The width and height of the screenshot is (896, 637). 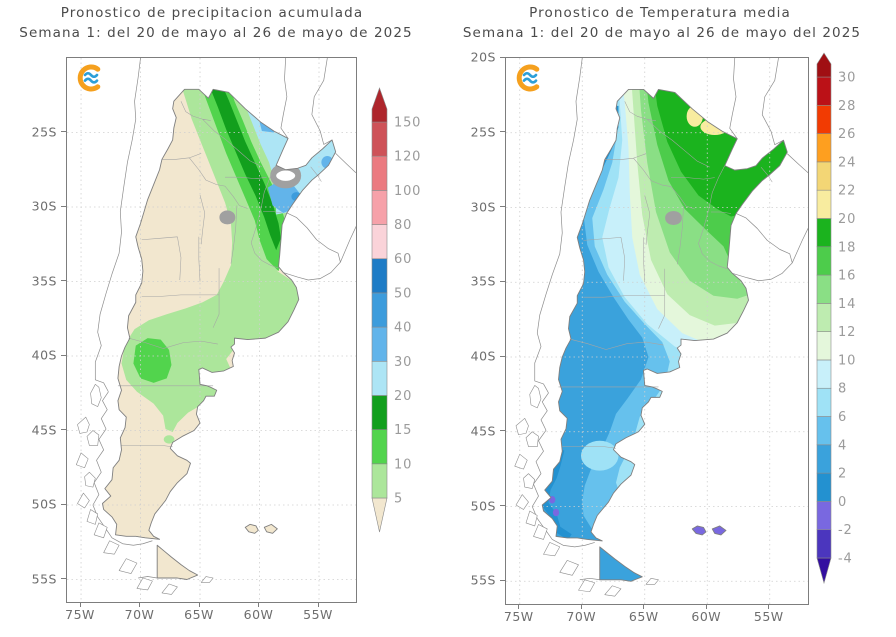 I want to click on colorbar-level-label: 18, so click(x=847, y=247).